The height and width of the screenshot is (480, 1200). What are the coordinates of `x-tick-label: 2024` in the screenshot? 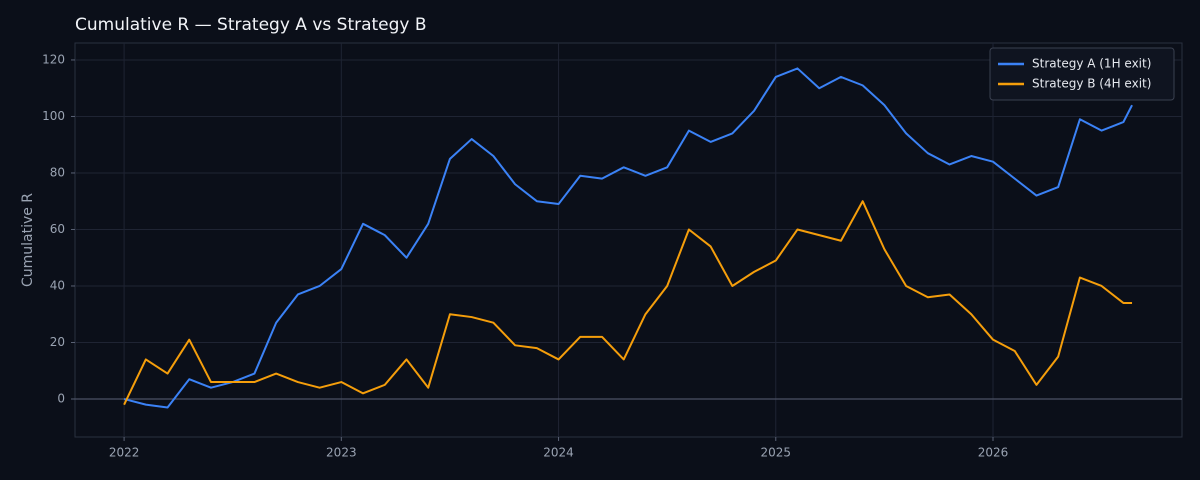 It's located at (558, 453).